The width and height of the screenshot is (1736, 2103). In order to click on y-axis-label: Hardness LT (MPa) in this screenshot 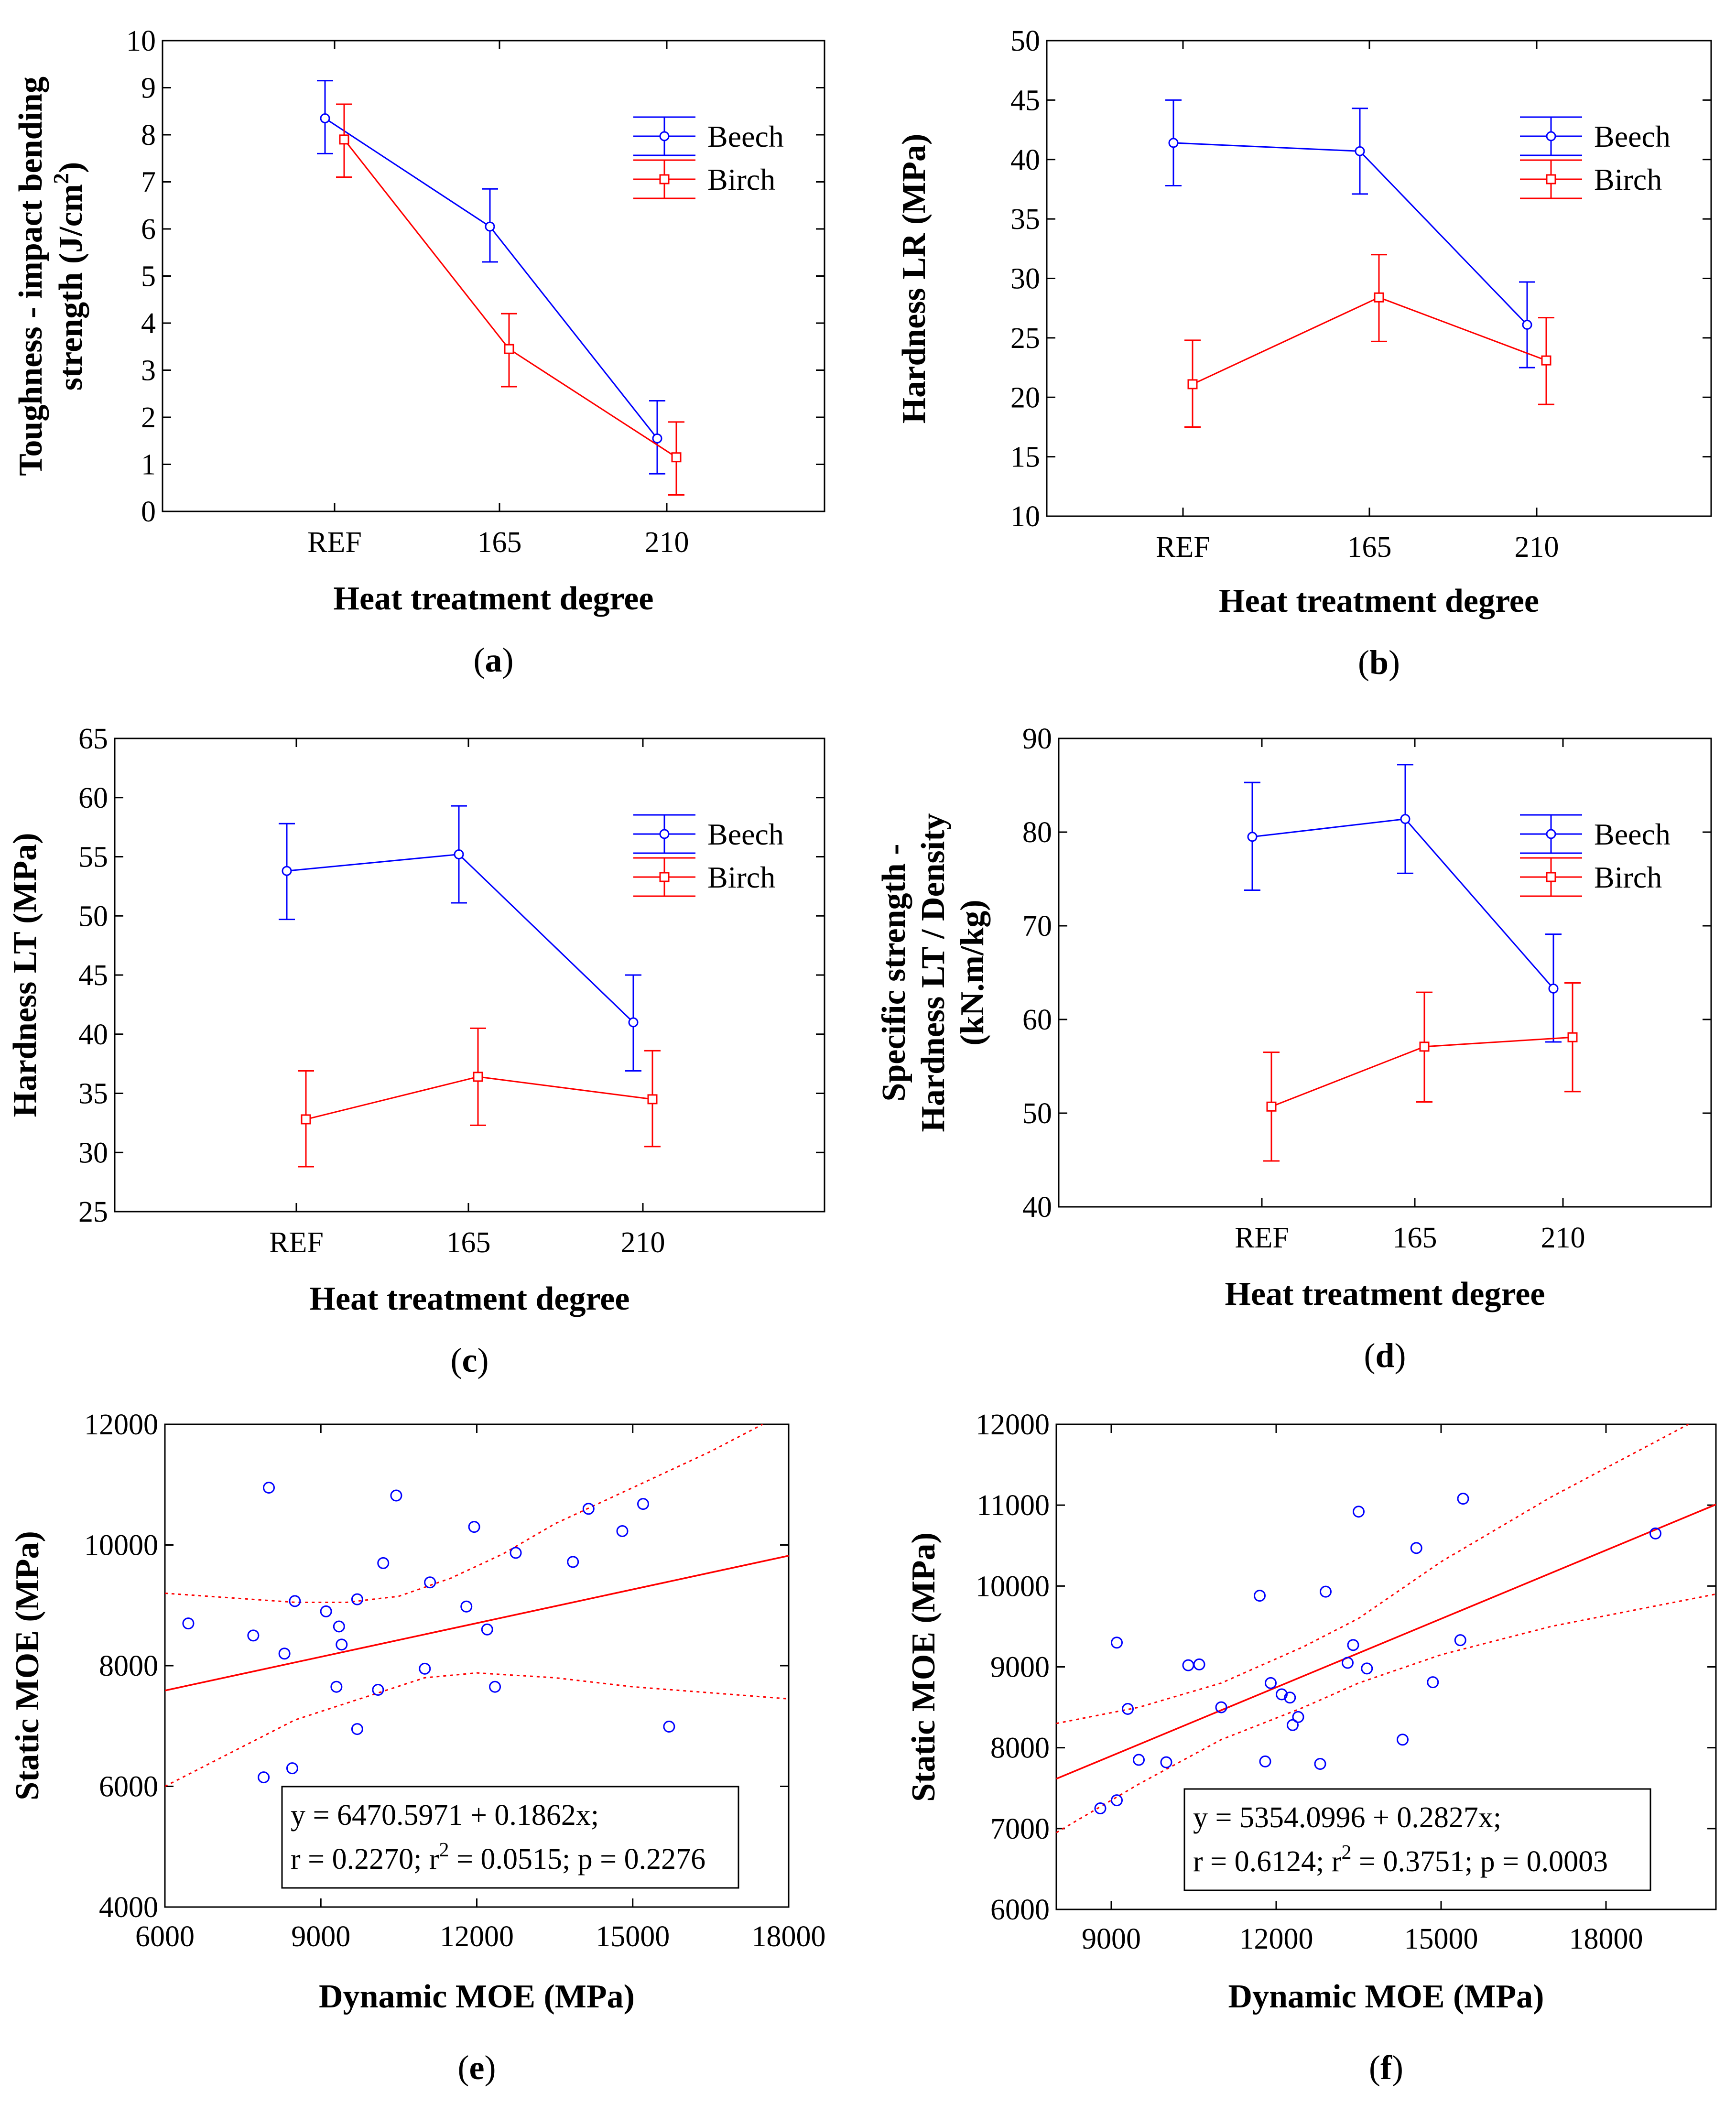, I will do `click(25, 975)`.